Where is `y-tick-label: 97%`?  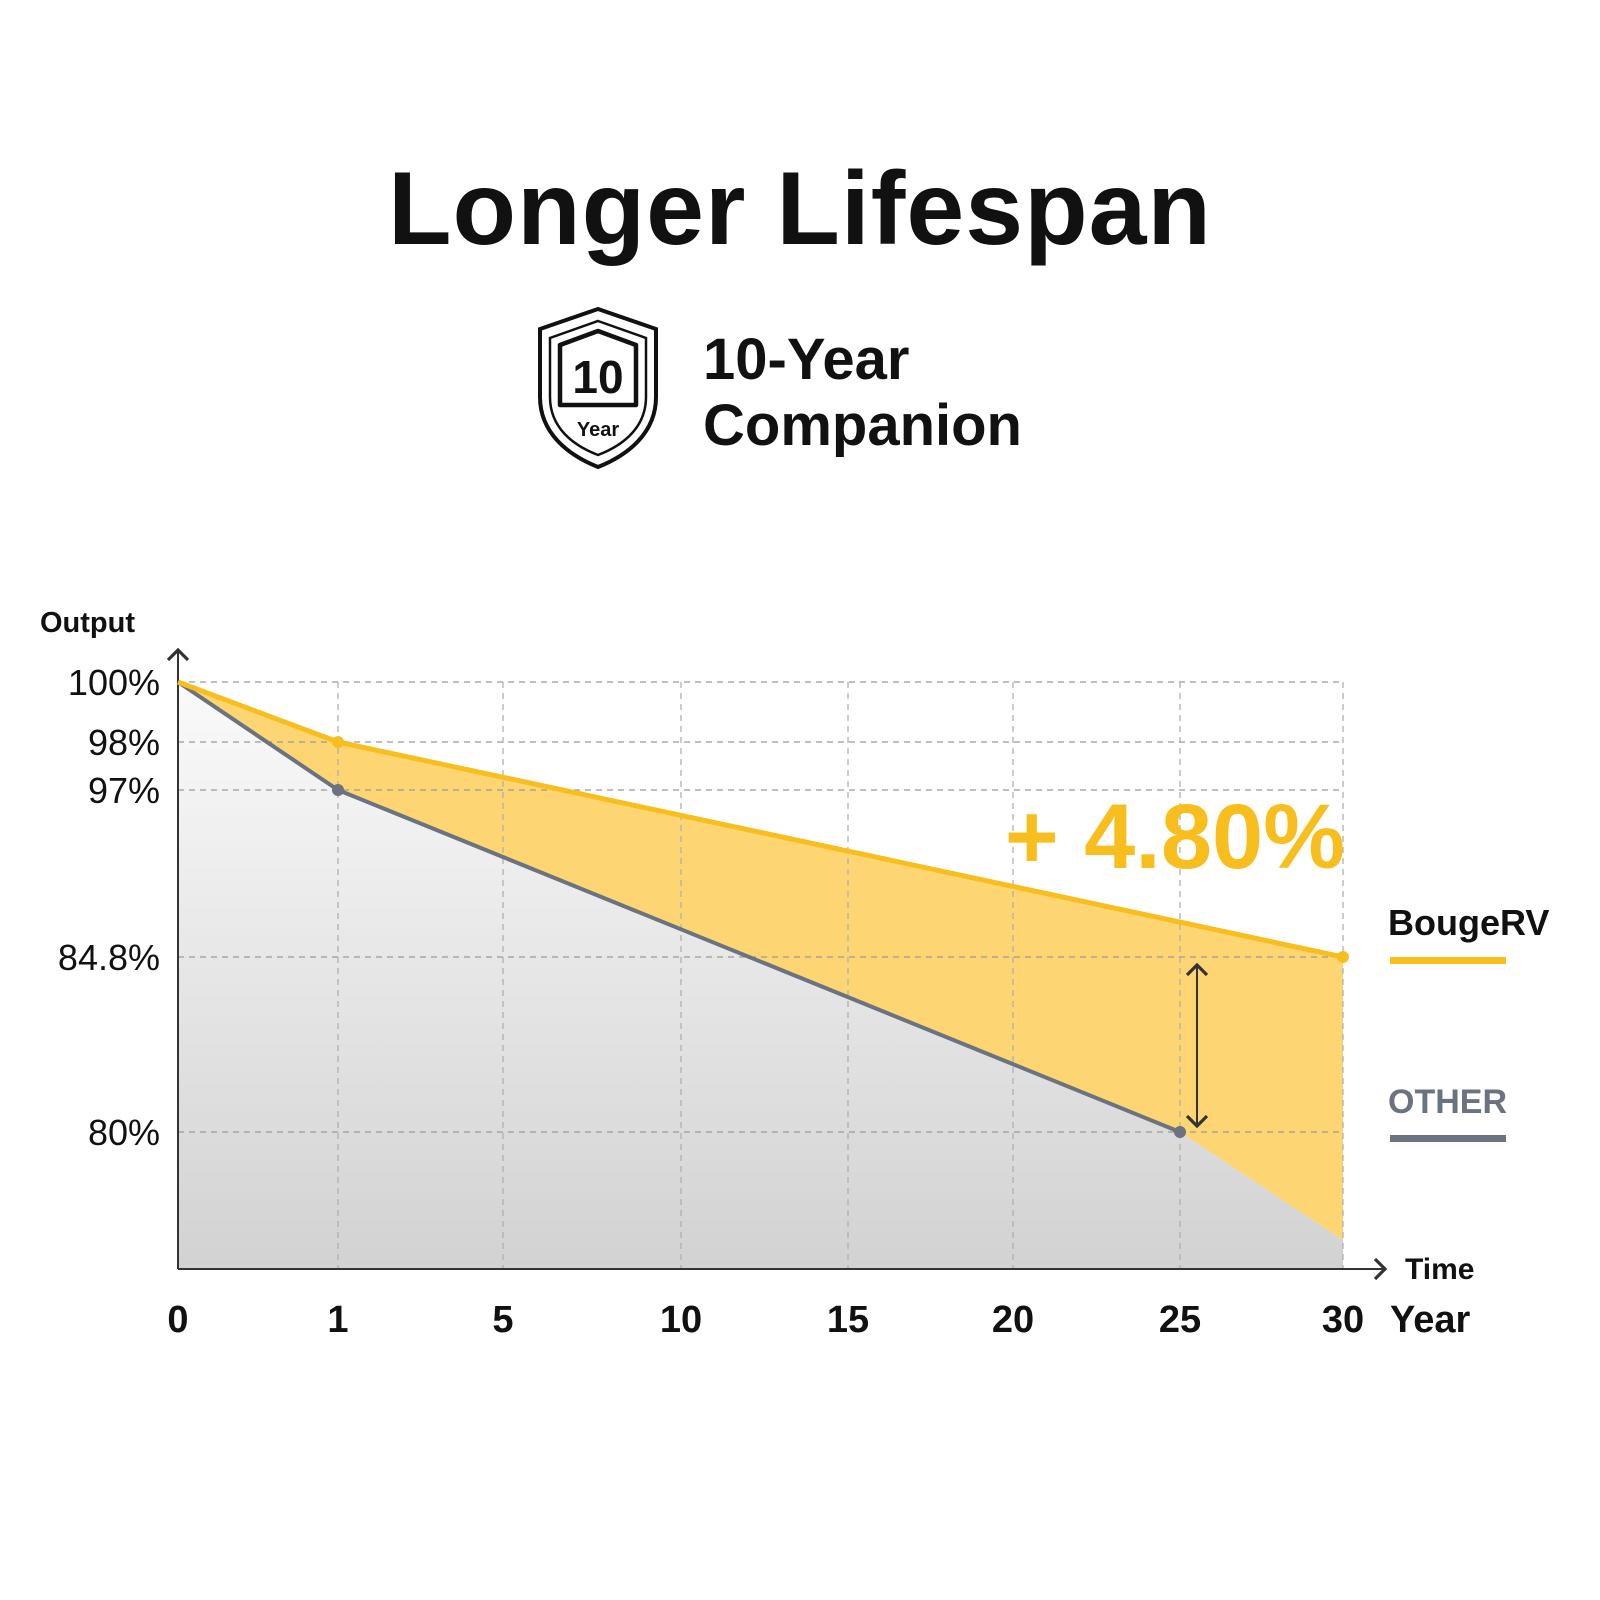
y-tick-label: 97% is located at coordinates (124, 790).